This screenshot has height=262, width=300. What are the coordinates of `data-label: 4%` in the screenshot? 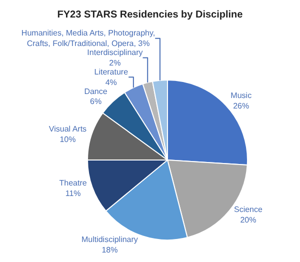 It's located at (111, 82).